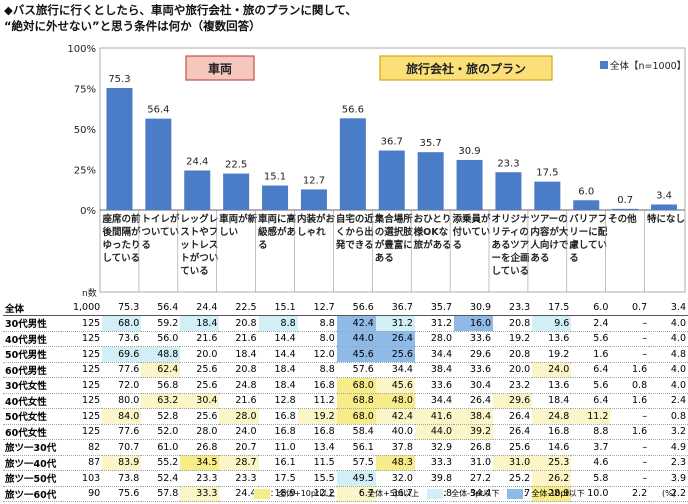 The image size is (688, 504). I want to click on table-cell: 12.8, so click(278, 401).